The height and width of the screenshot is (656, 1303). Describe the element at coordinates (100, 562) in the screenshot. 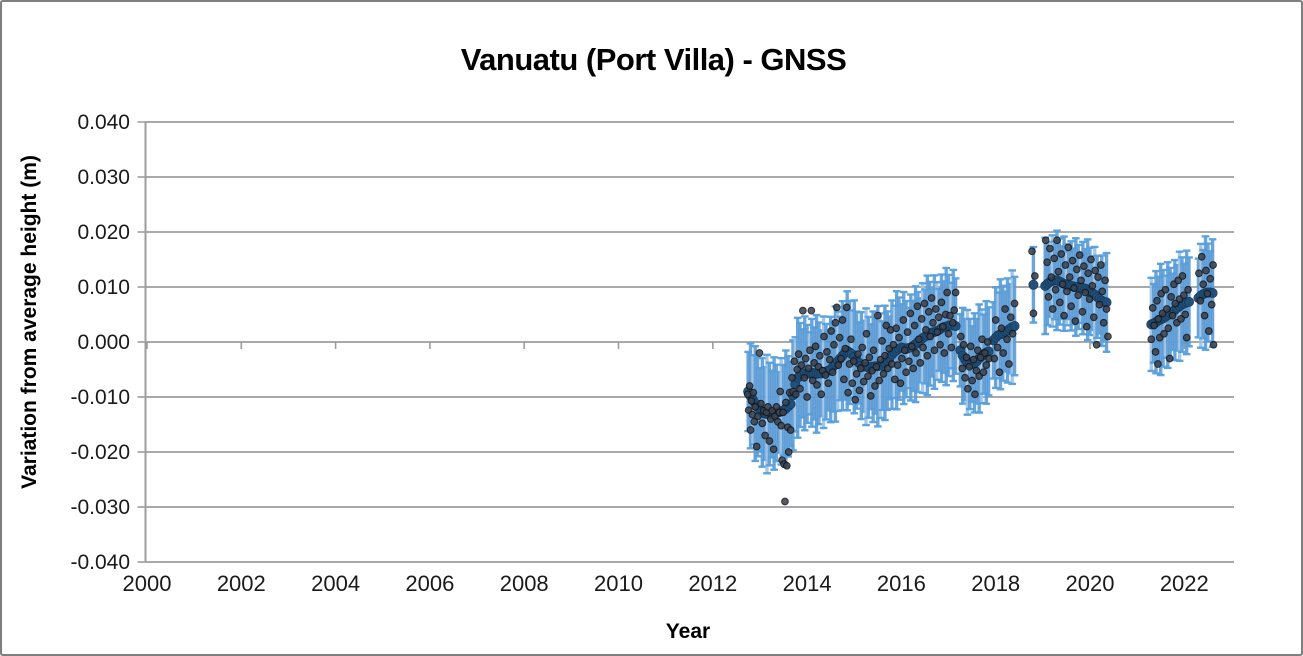

I see `y-tick-label: -0.040` at that location.